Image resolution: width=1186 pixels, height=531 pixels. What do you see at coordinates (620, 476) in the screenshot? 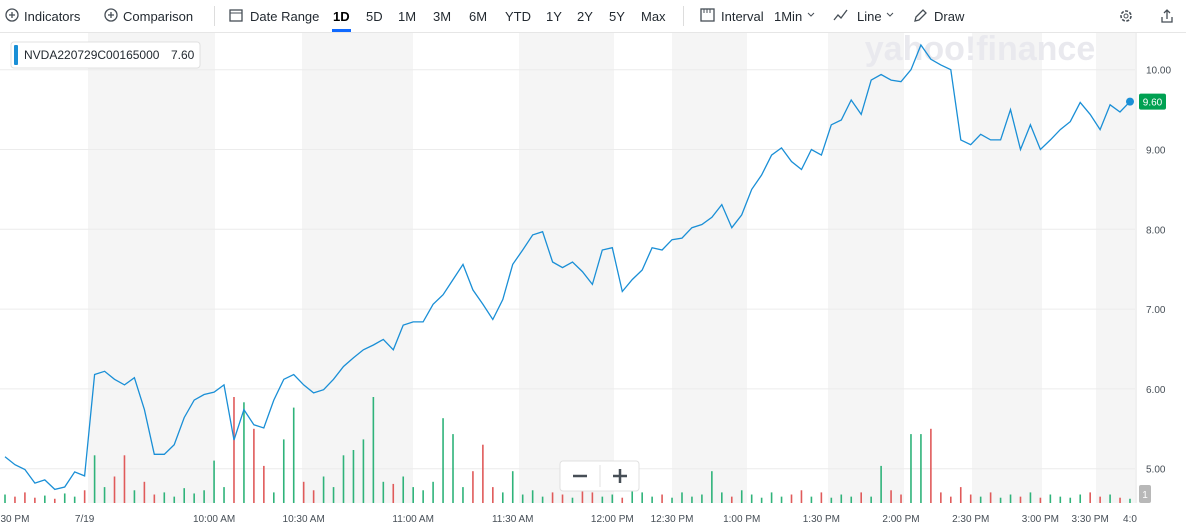
I see `zoom-in` at bounding box center [620, 476].